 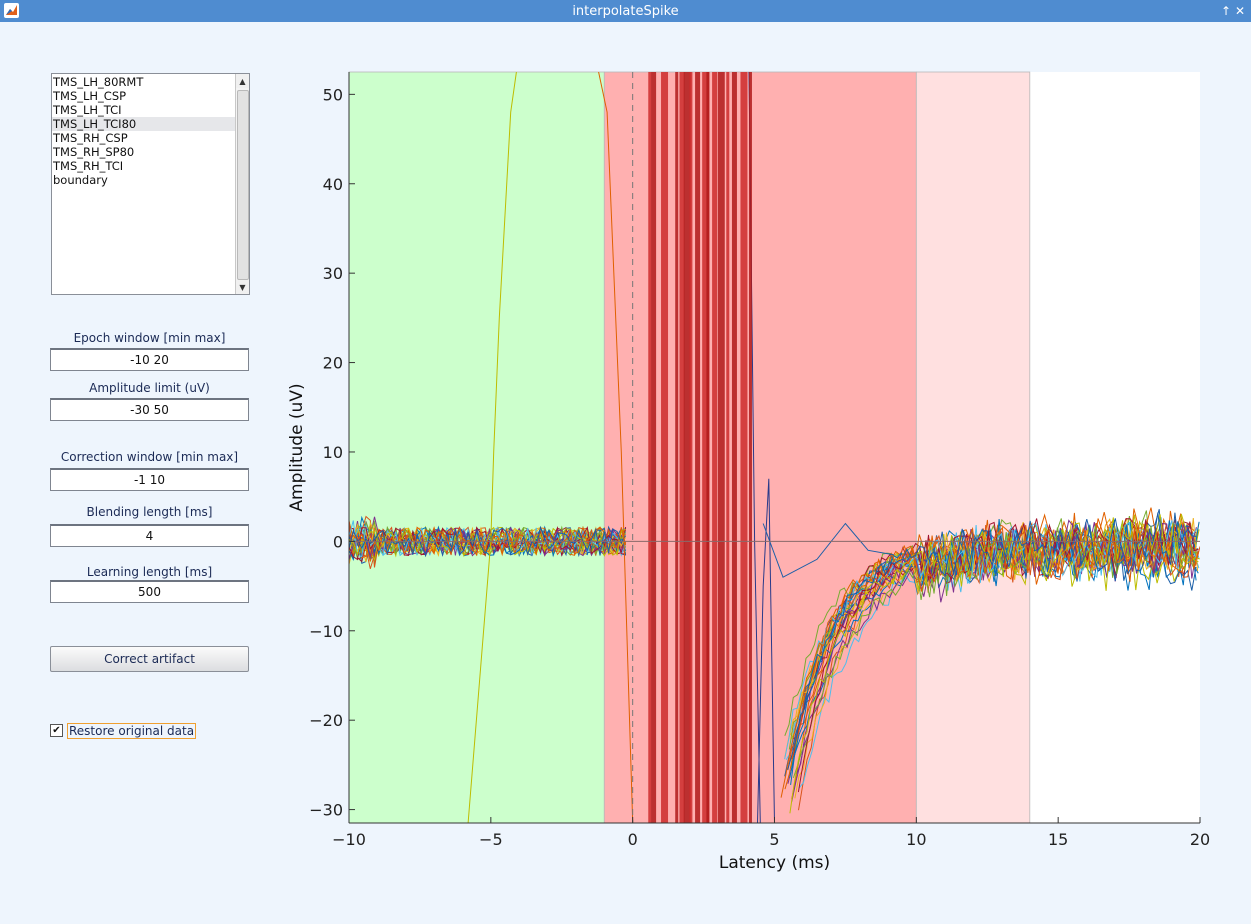 I want to click on restore-original-data-option: ✔ Restore original data, so click(x=123, y=730).